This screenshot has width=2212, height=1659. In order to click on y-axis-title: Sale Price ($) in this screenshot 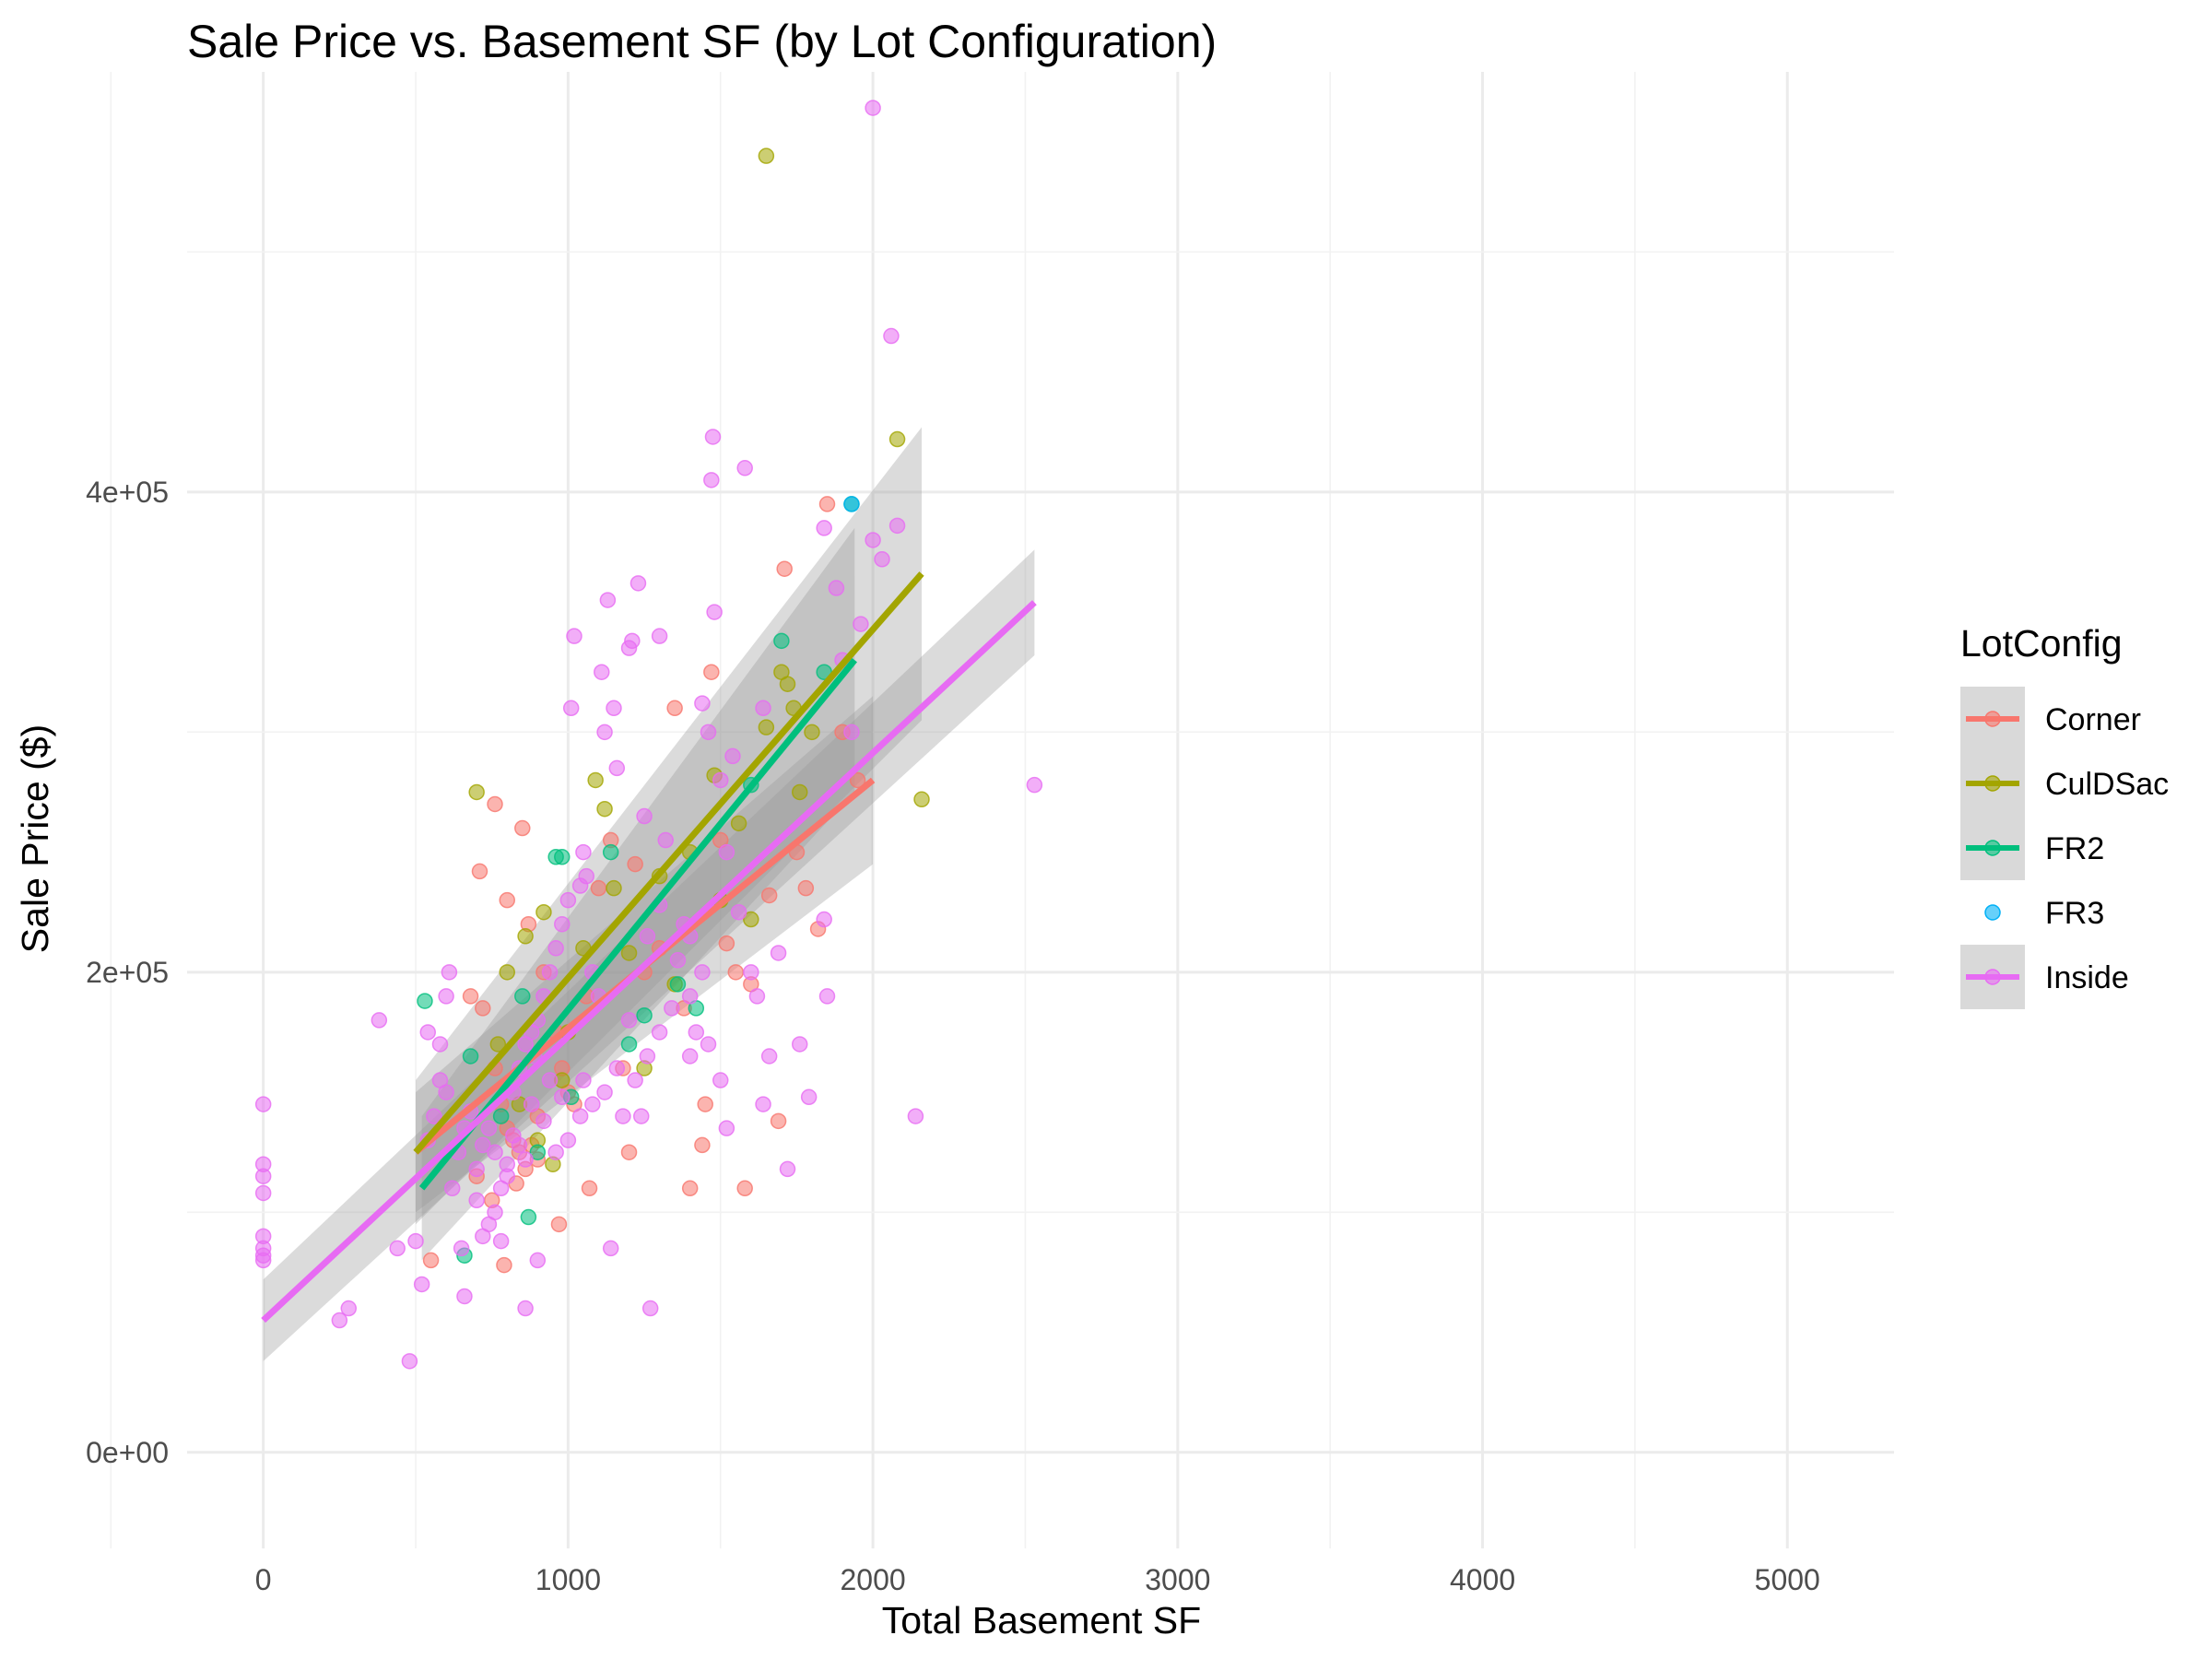, I will do `click(35, 838)`.